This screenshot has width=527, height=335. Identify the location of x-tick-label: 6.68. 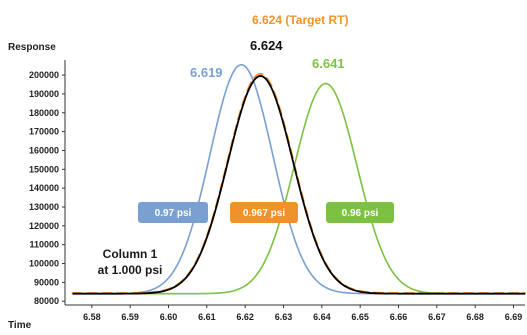
(475, 317).